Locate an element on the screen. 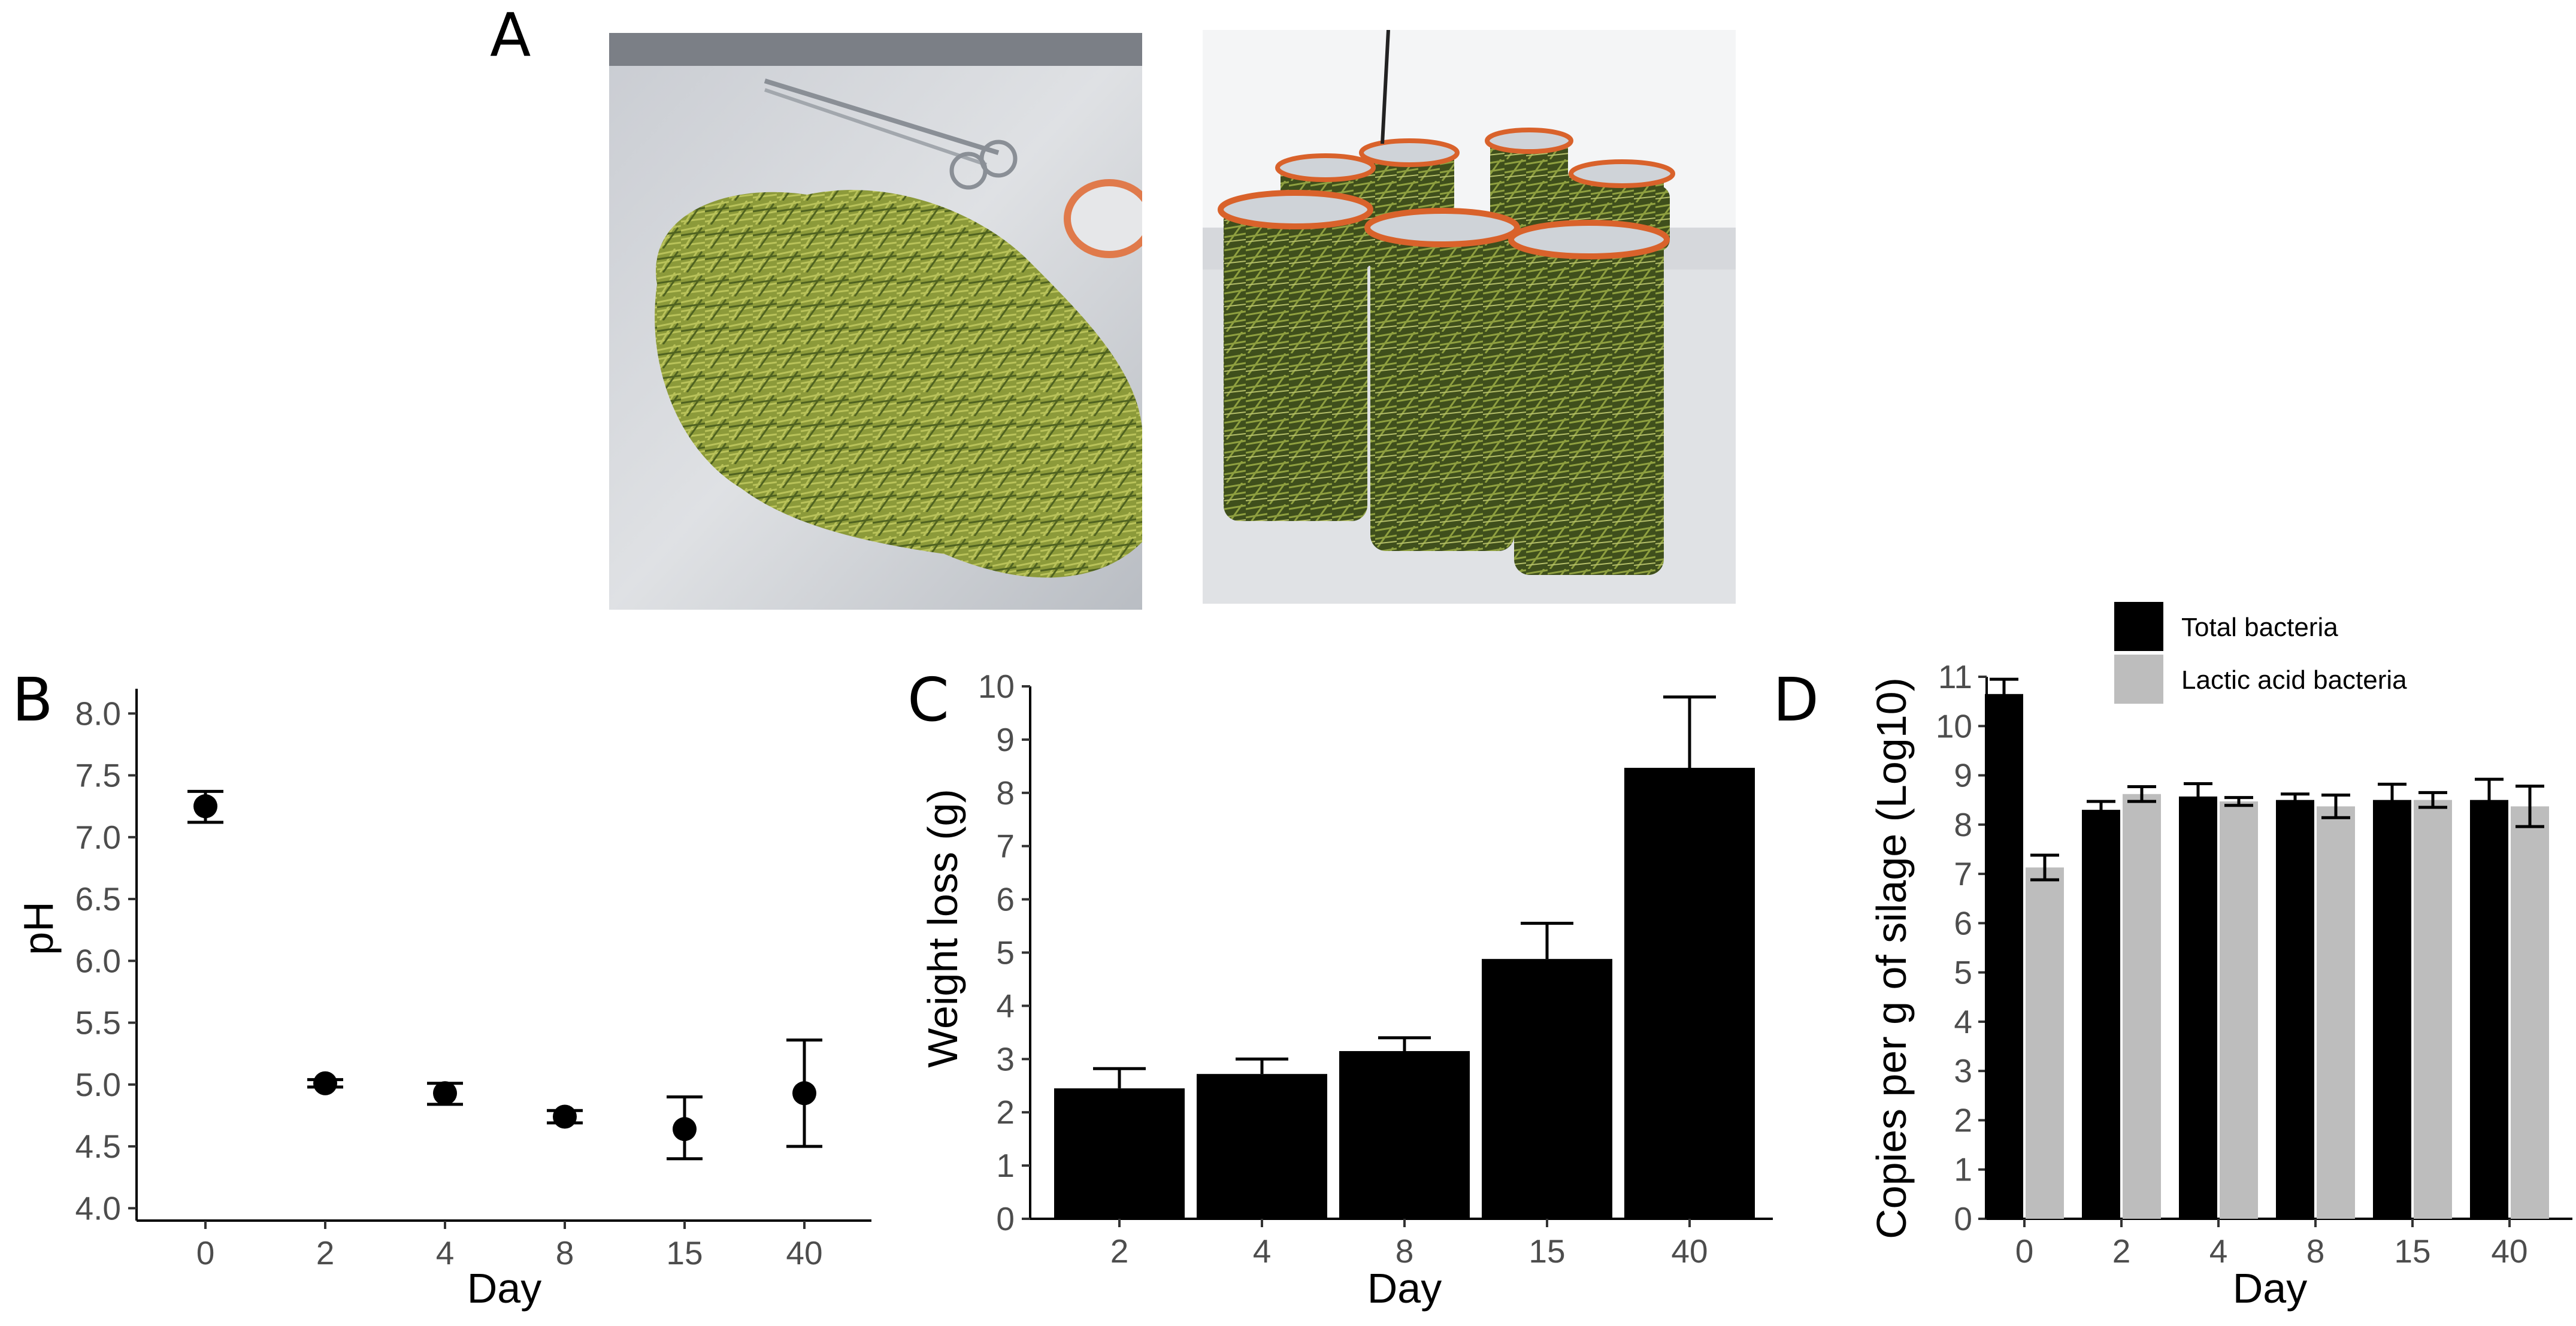  bacteria-y-tick-label: 0 is located at coordinates (1963, 1219).